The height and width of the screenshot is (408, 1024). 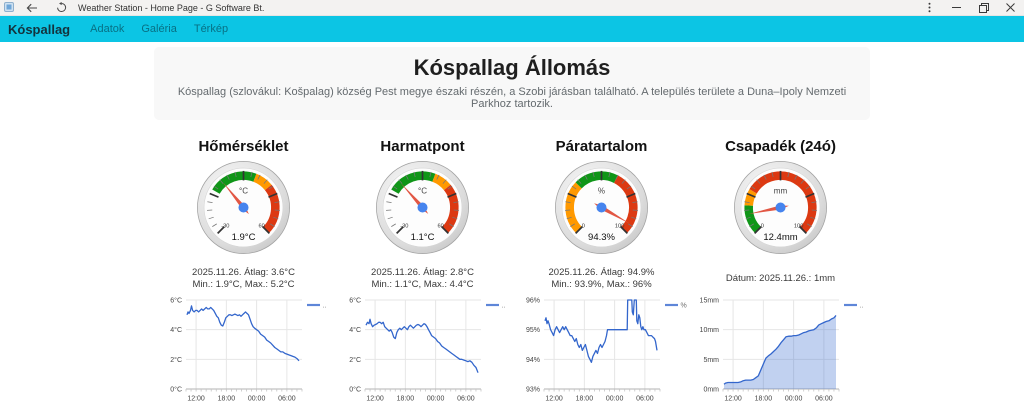 I want to click on navbar-brand: Kóspallag, so click(x=39, y=29).